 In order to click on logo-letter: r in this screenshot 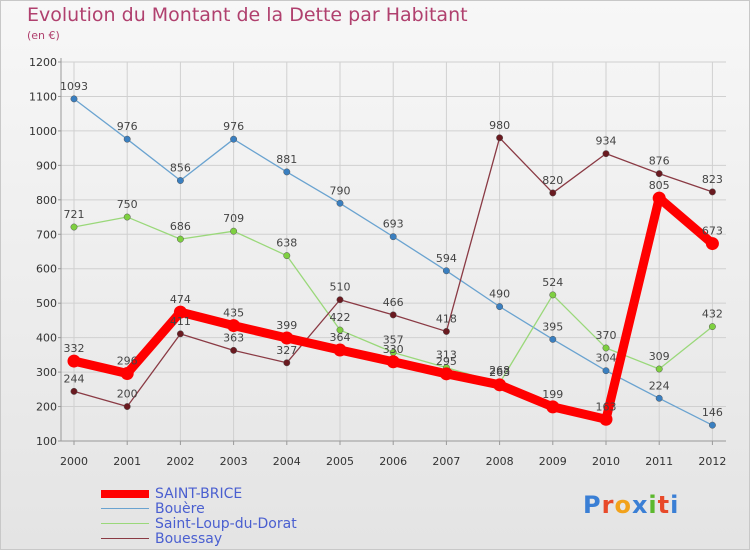, I will do `click(608, 505)`.